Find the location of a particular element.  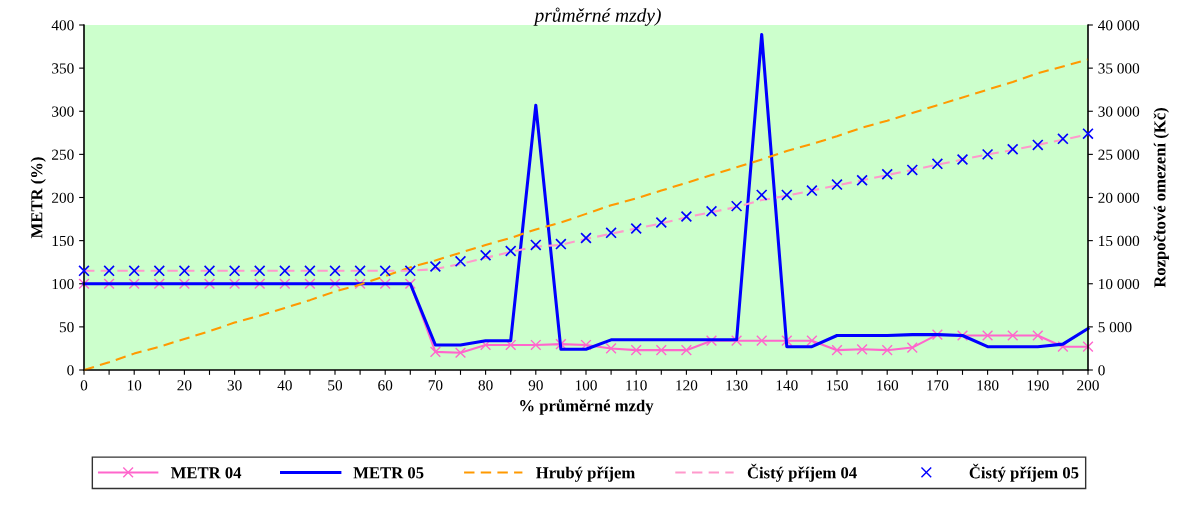

y2-tick-label: 20 000 is located at coordinates (1119, 197).